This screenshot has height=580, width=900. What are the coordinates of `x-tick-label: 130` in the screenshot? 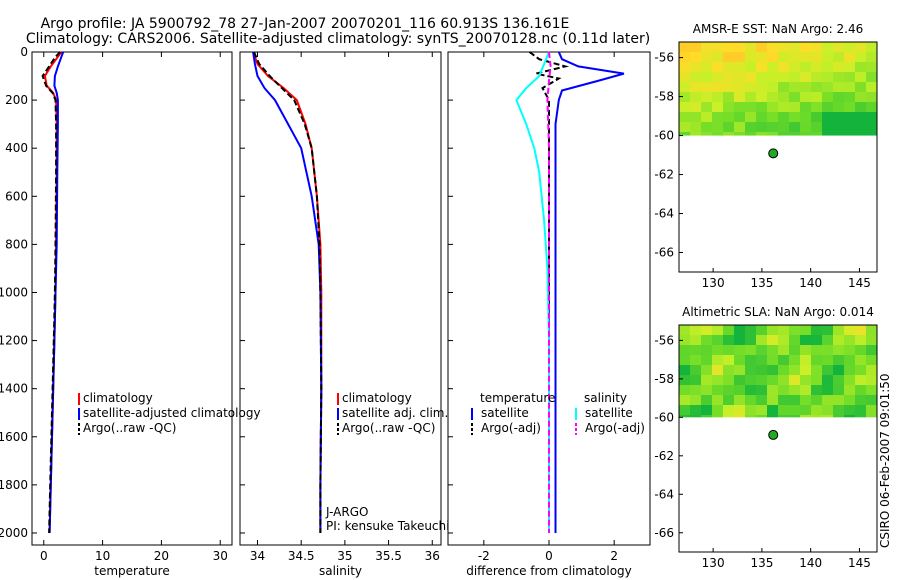 It's located at (713, 563).